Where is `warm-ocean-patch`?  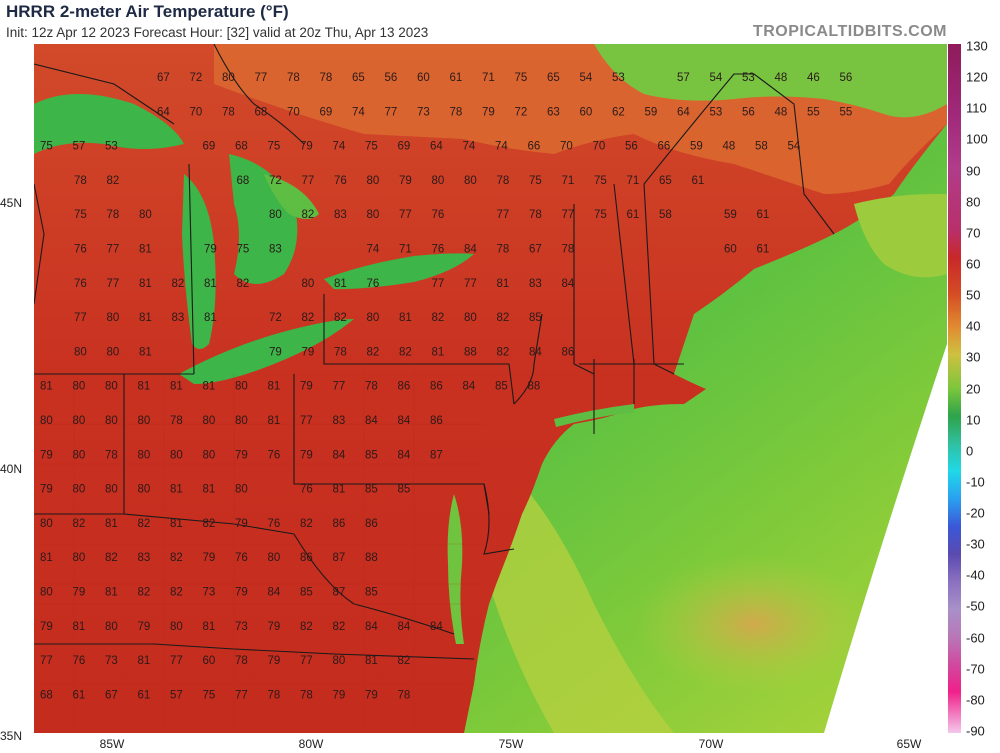 warm-ocean-patch is located at coordinates (754, 624).